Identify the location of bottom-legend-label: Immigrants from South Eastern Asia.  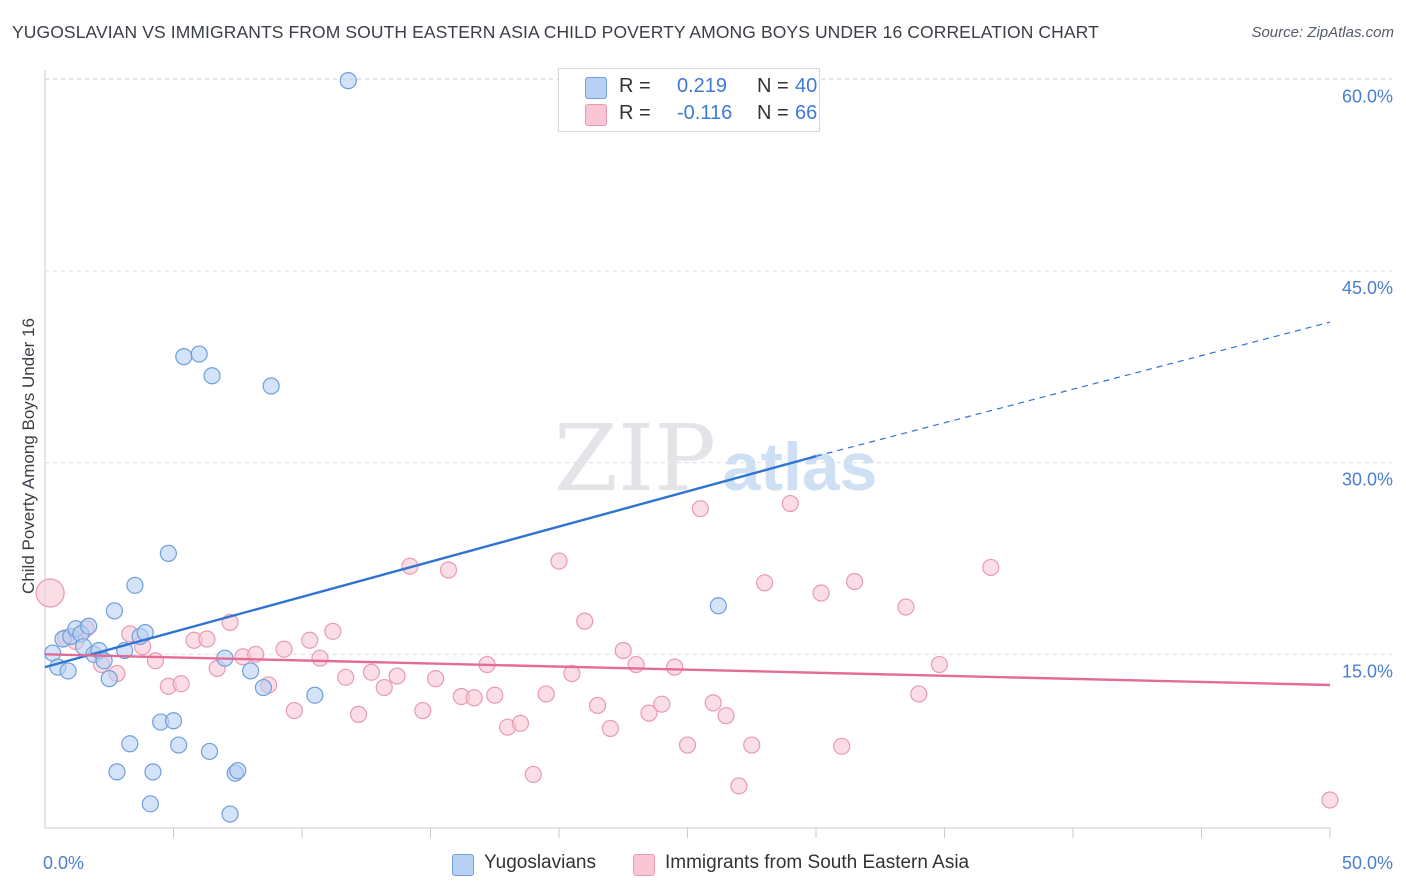
(817, 862).